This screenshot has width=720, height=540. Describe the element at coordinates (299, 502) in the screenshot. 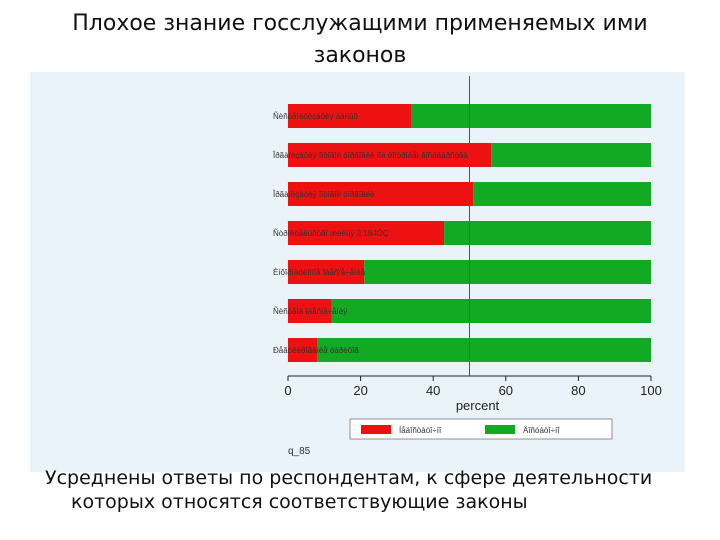

I see `caption-line-2: которых относятся соответствующие законы` at that location.